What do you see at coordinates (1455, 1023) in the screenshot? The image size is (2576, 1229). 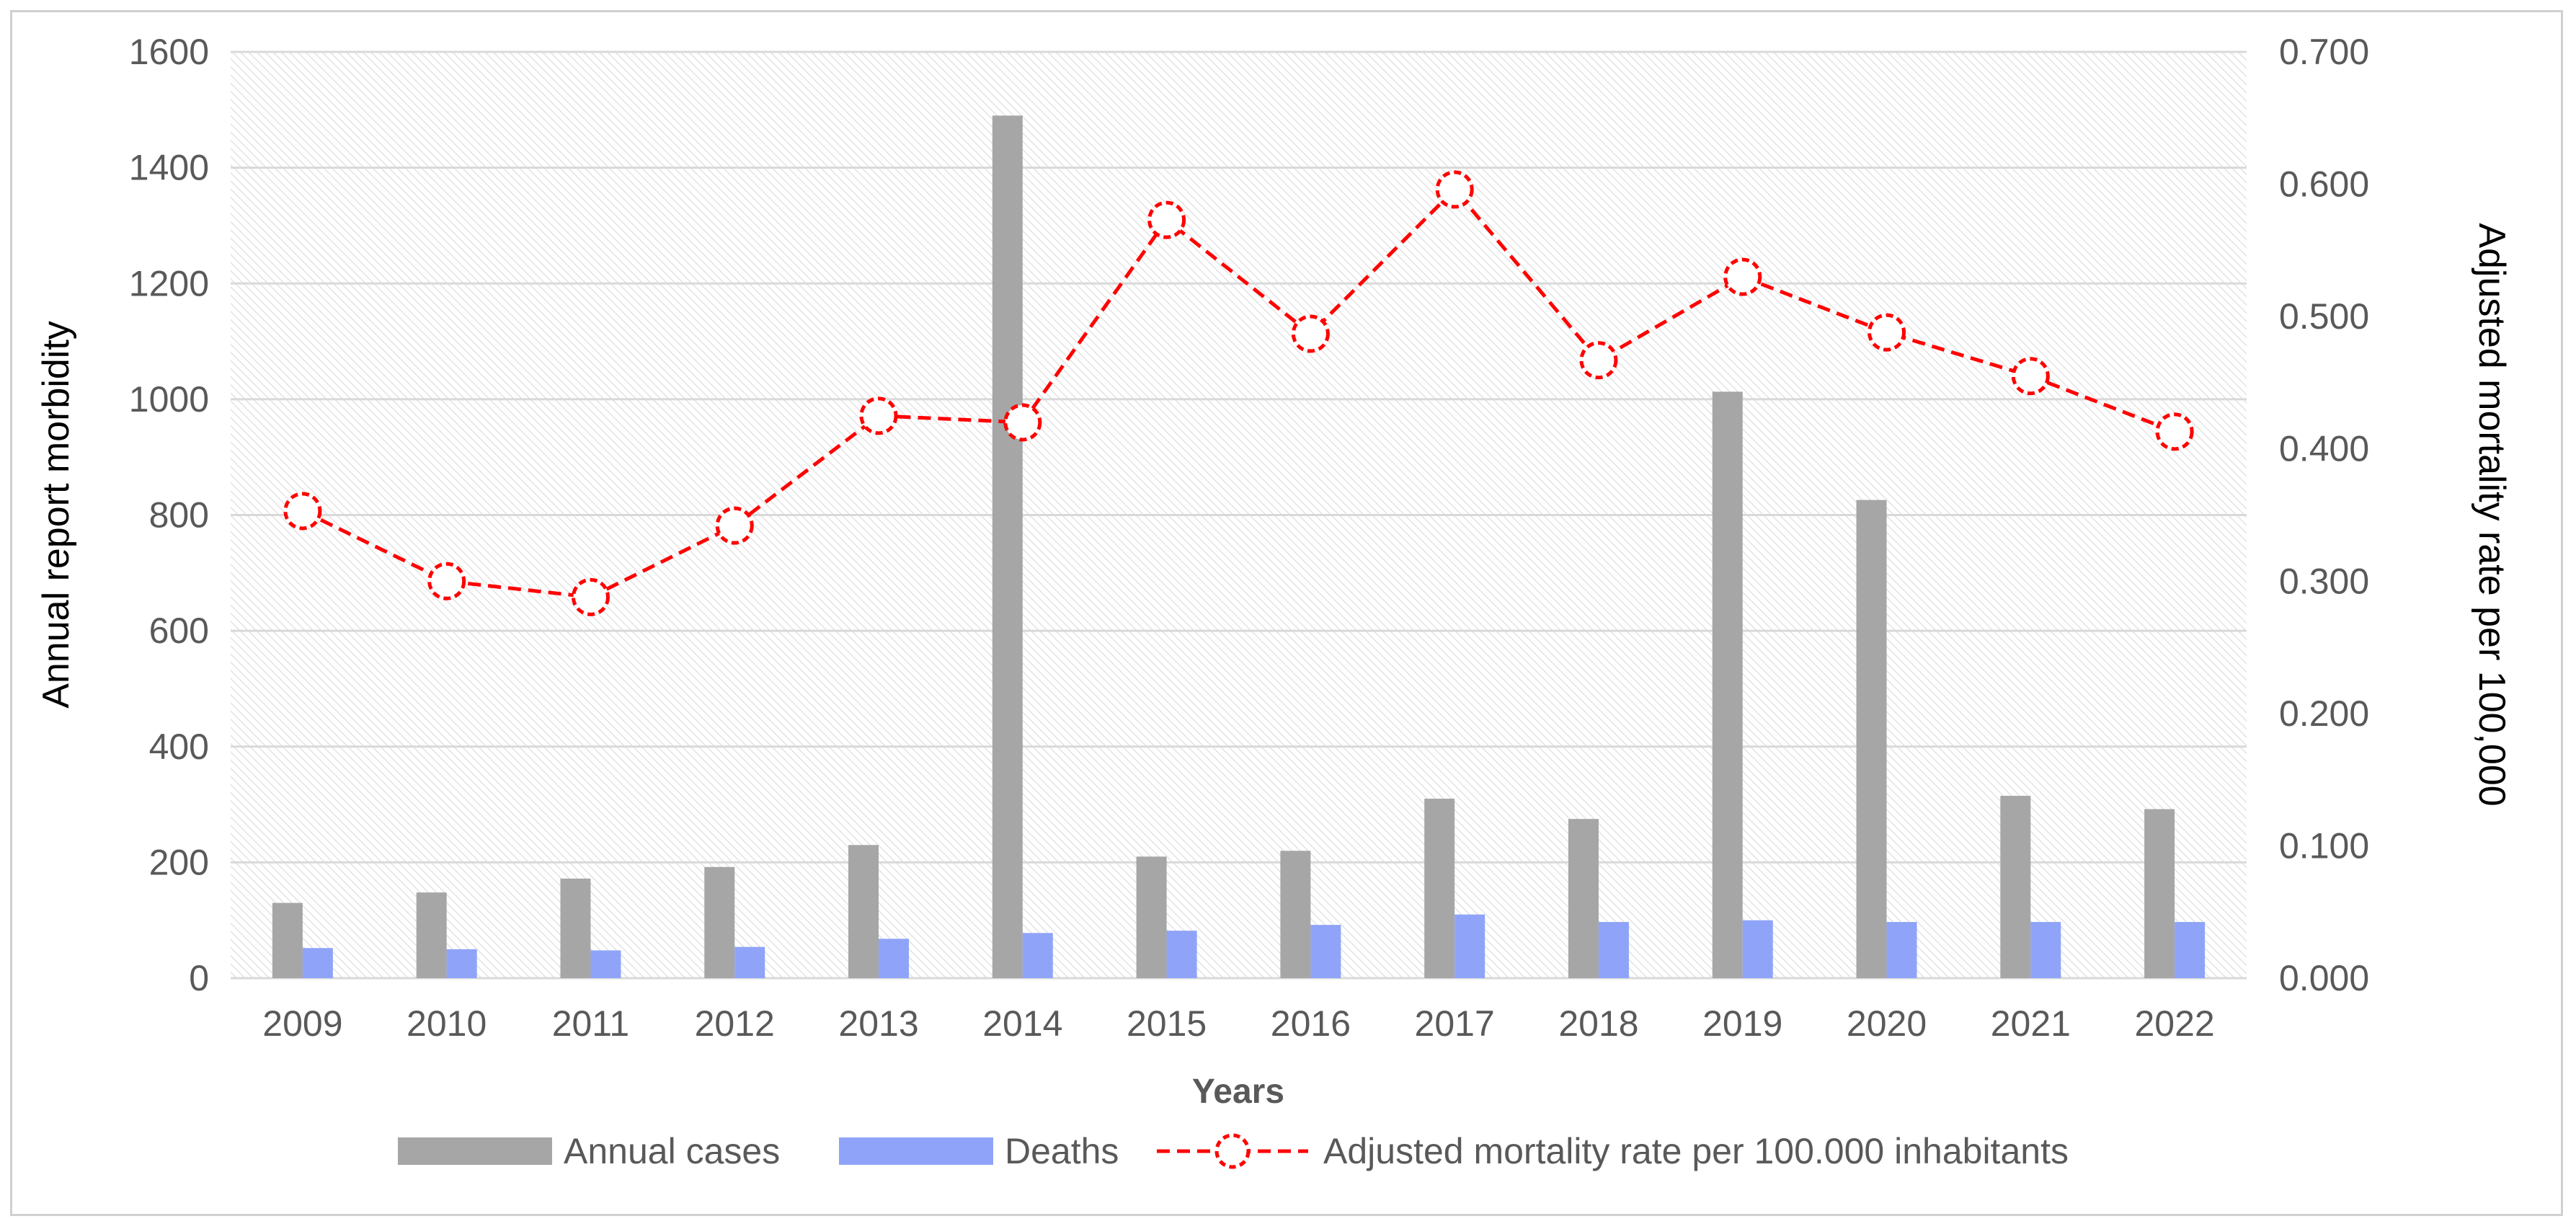 I see `x-tick-label: 2017` at bounding box center [1455, 1023].